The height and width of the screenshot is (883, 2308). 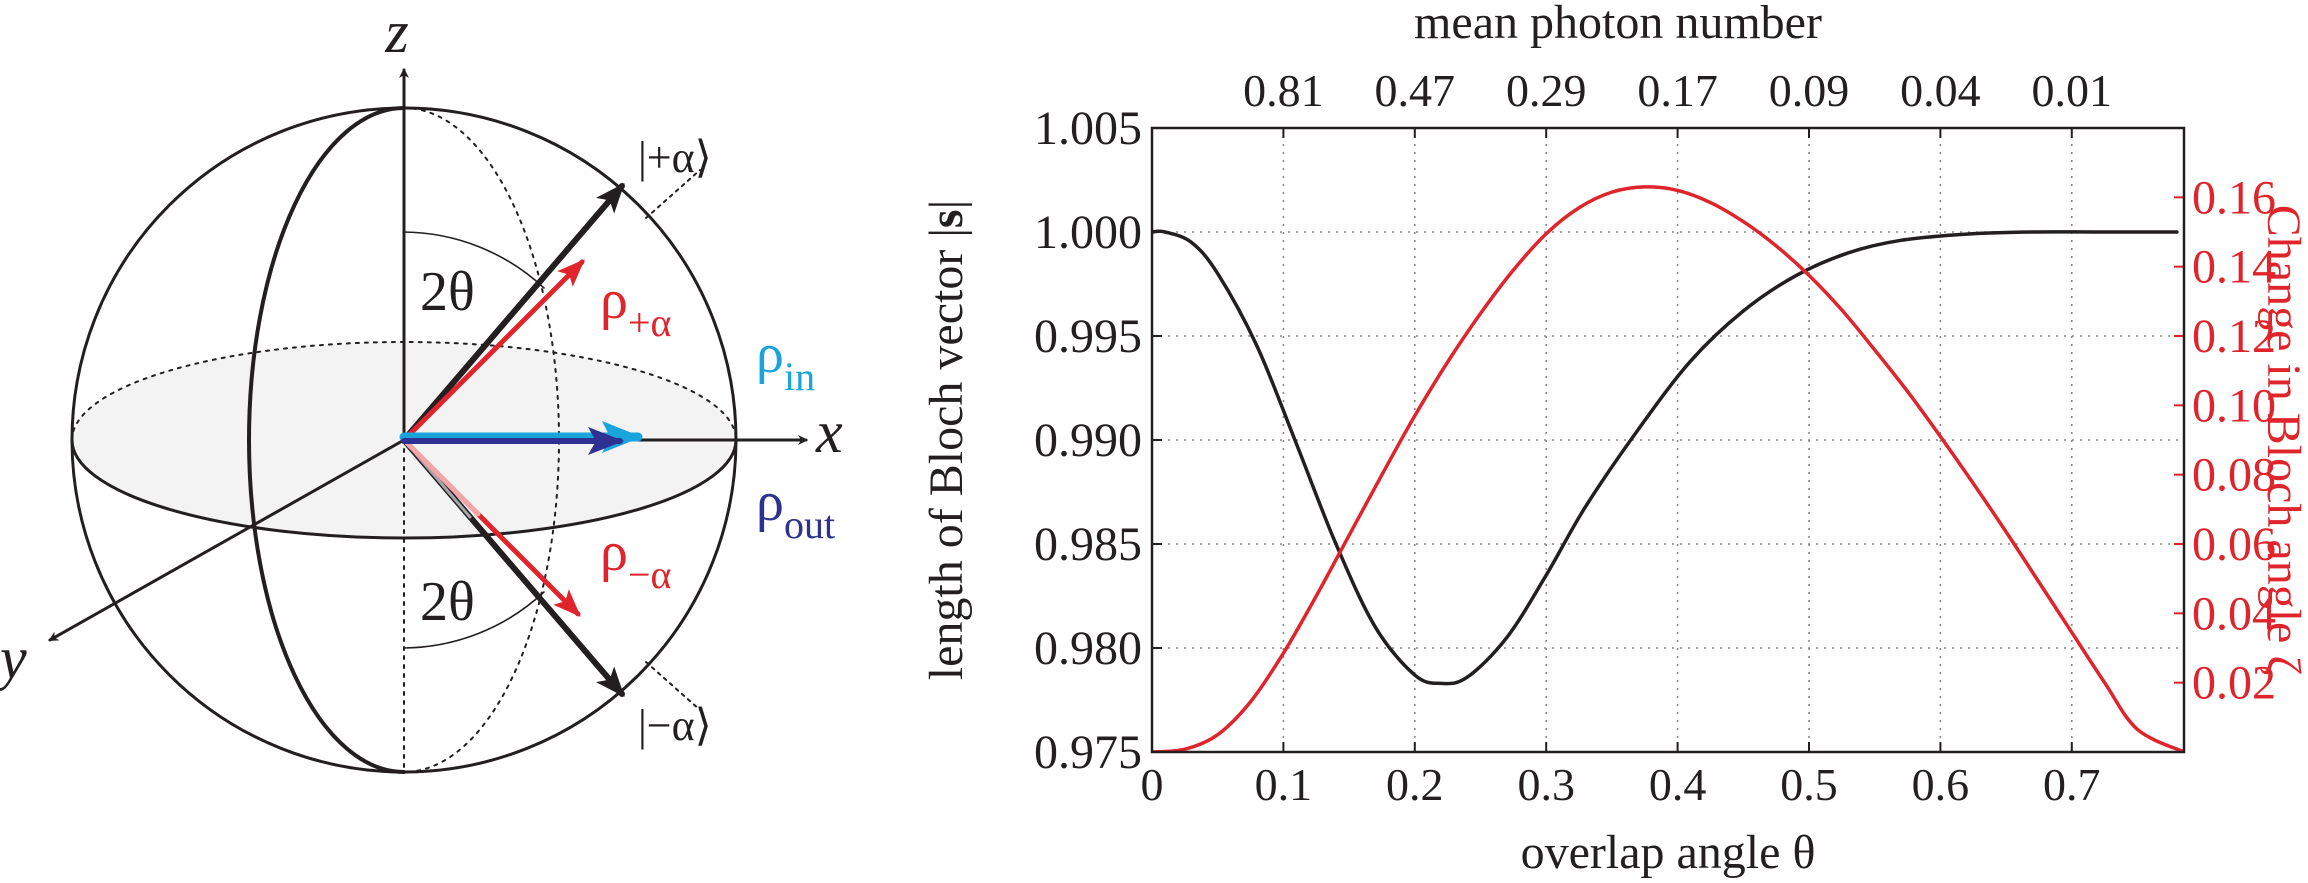 I want to click on x-tick-label: 0.4, so click(x=1678, y=784).